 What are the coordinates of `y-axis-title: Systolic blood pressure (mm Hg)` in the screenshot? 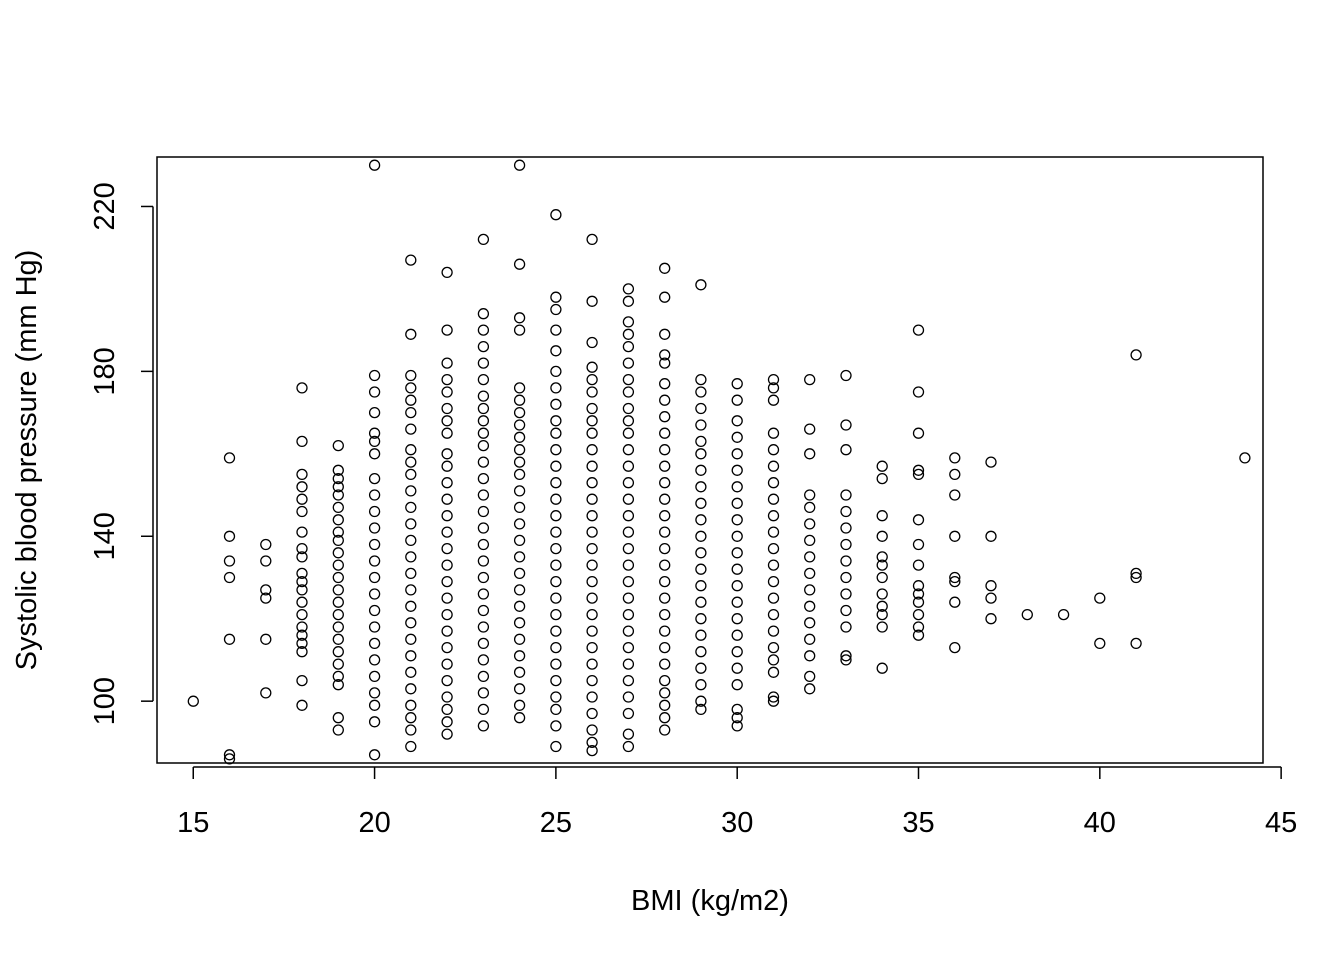 It's located at (27, 460).